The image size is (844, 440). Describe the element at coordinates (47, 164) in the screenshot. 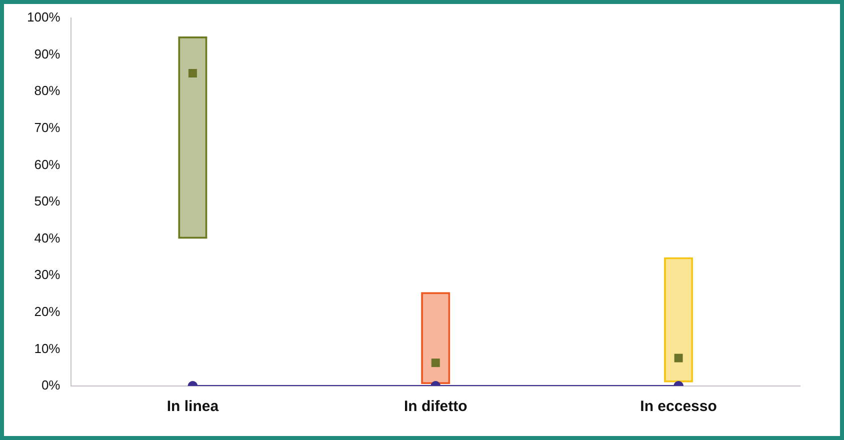

I see `y-tick-label: 60%` at that location.